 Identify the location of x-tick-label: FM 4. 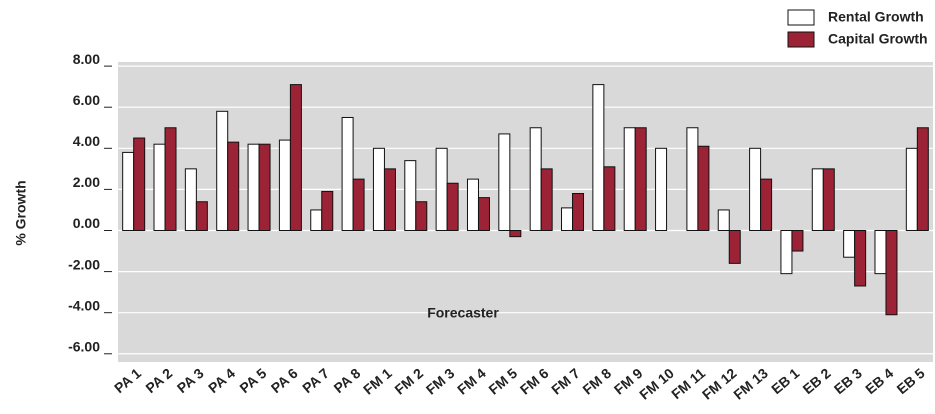
(471, 381).